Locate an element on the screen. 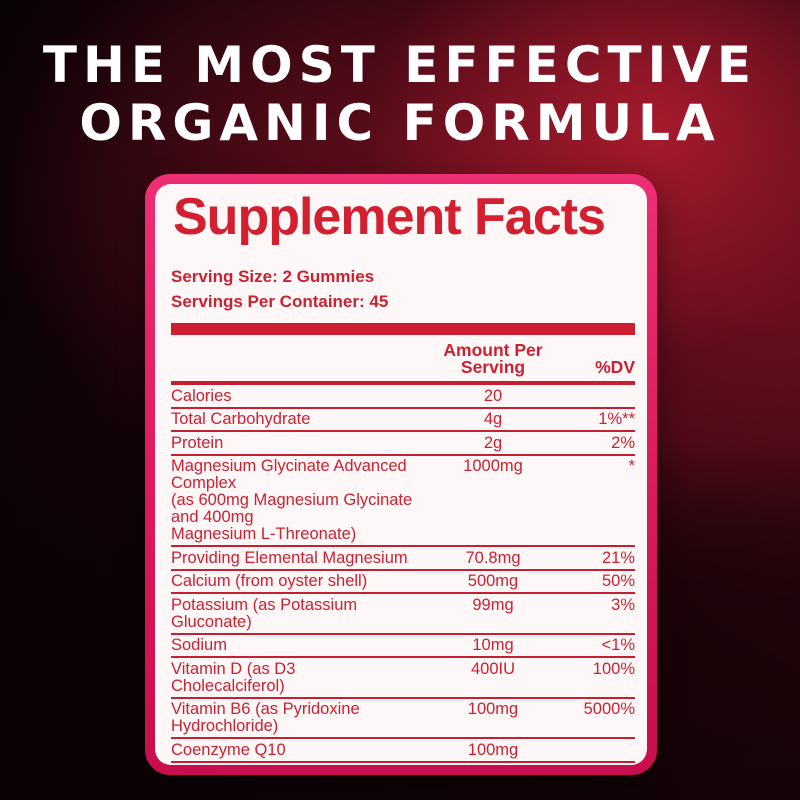 The height and width of the screenshot is (800, 800). nutrient-dv: 5000% is located at coordinates (609, 709).